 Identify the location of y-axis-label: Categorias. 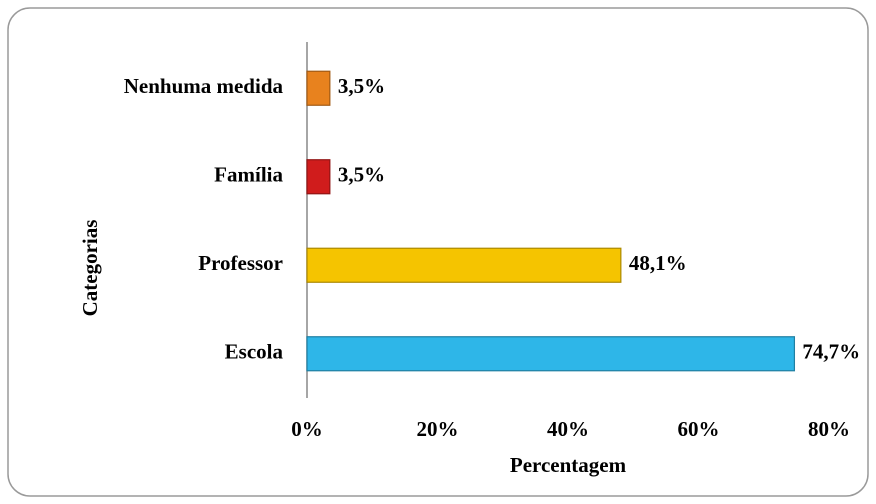
(90, 268).